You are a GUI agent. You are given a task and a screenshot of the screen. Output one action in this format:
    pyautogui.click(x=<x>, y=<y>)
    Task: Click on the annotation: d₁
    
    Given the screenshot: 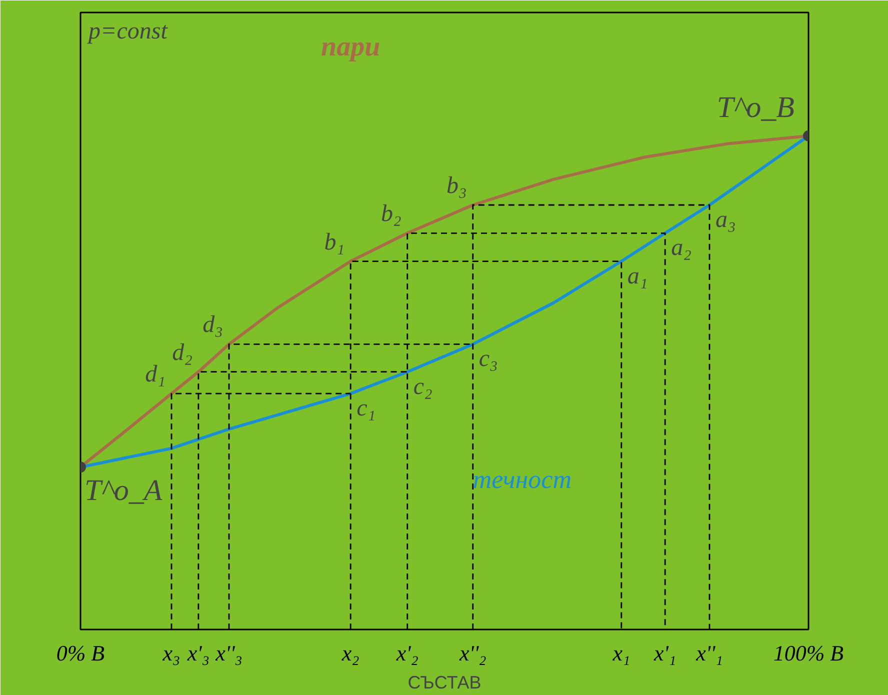 What is the action you would take?
    pyautogui.click(x=155, y=375)
    